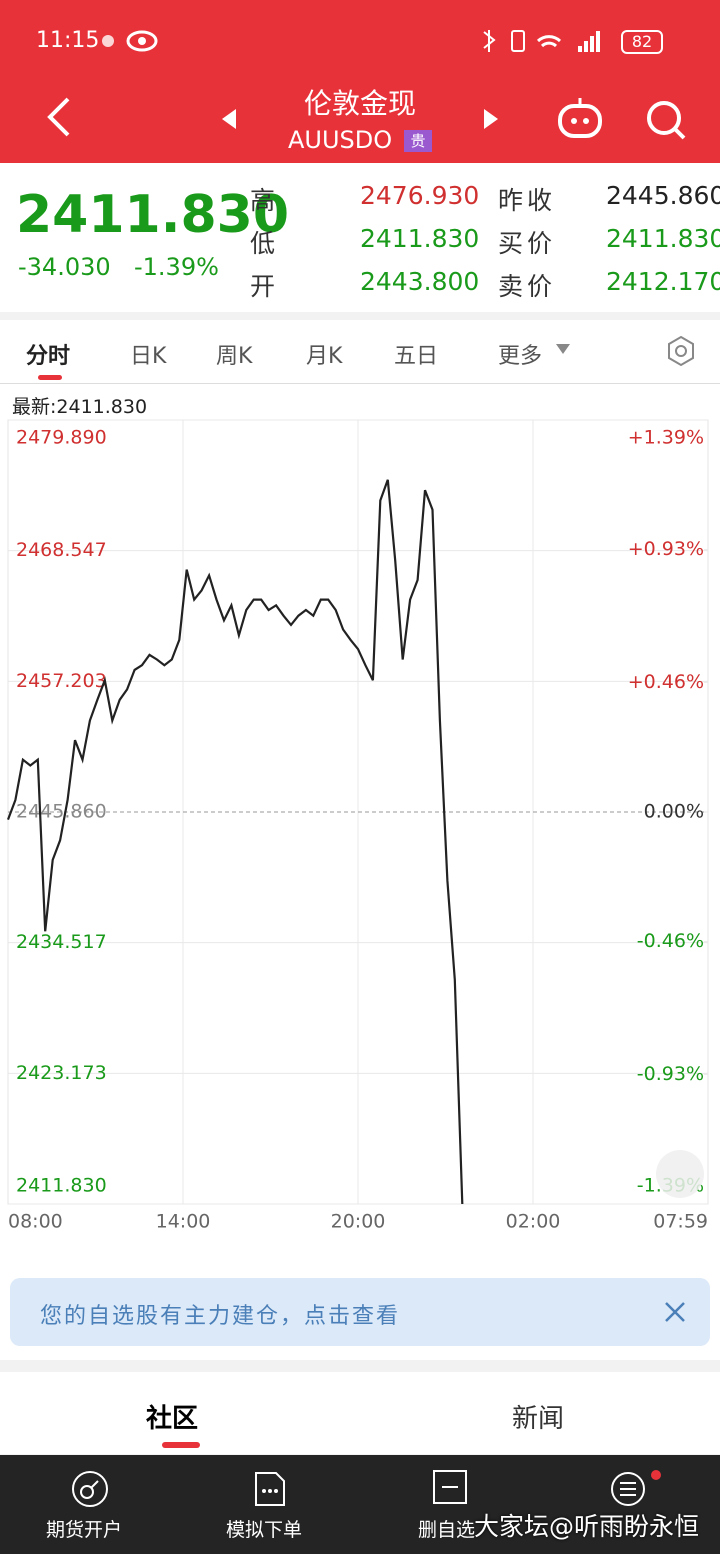  I want to click on battery: 82, so click(642, 42).